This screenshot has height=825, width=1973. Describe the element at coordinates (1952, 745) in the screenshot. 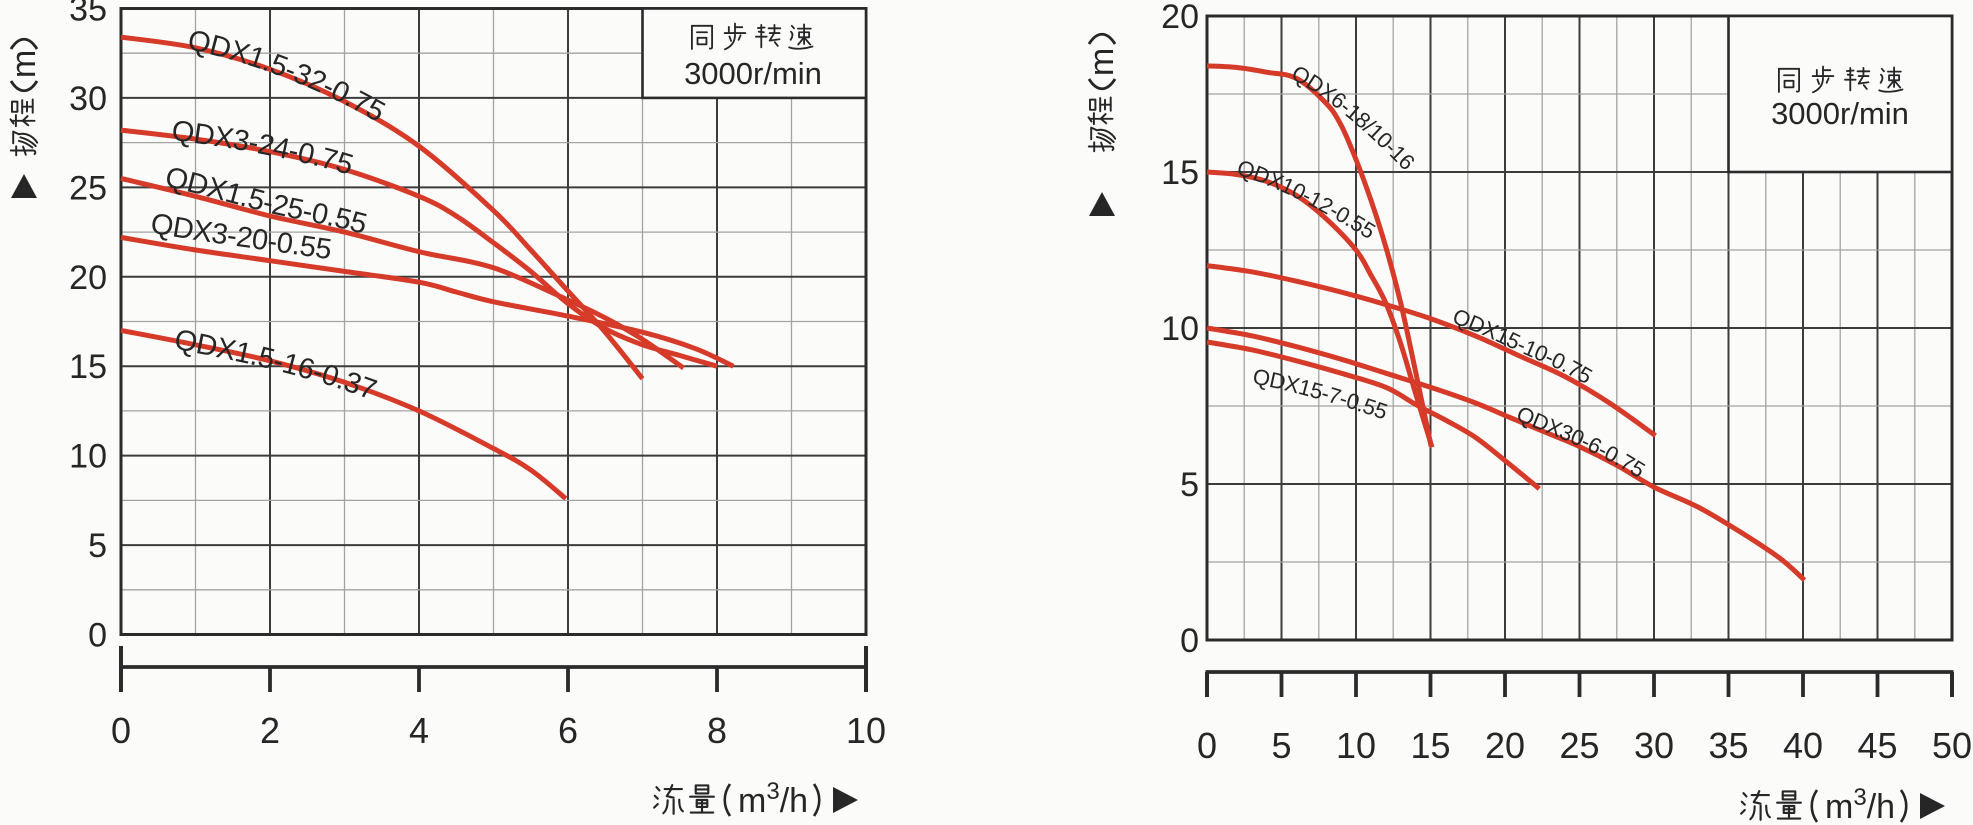

I see `svg-text: 50` at that location.